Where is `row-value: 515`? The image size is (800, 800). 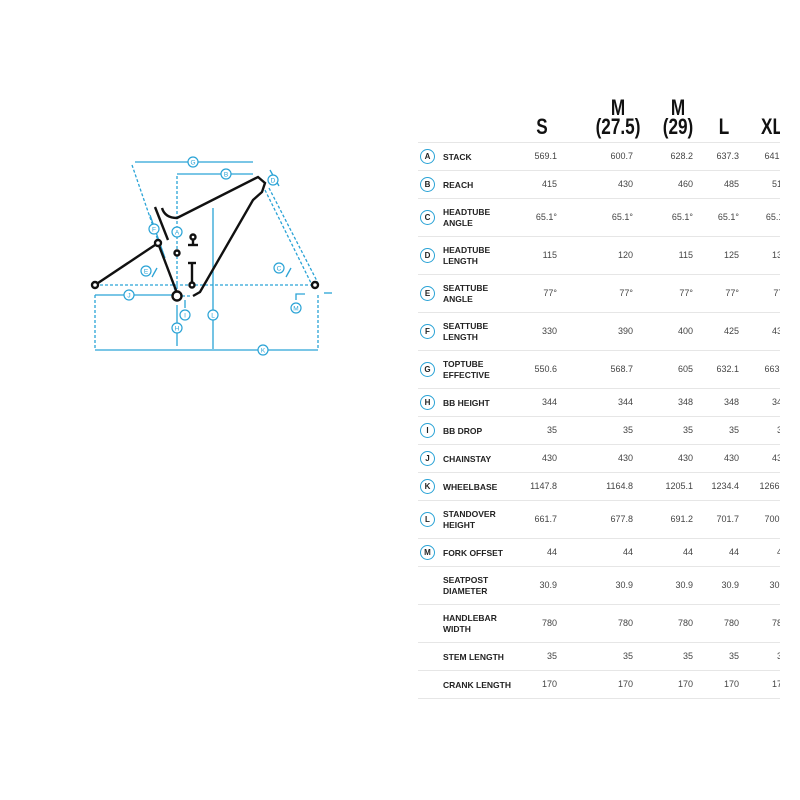
row-value: 515 is located at coordinates (775, 184).